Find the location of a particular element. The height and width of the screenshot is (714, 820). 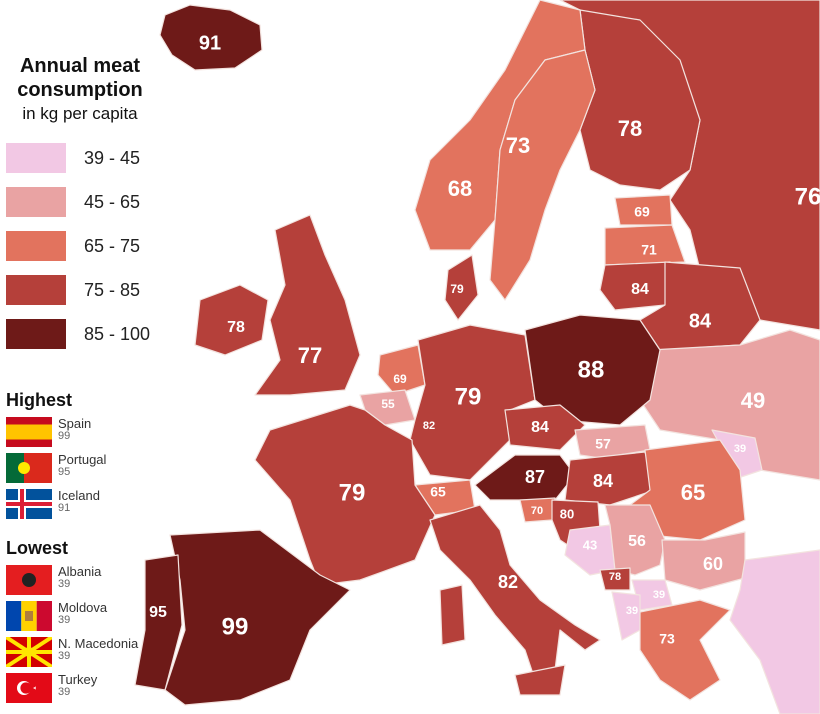

value-label-italy: 82 is located at coordinates (508, 582).